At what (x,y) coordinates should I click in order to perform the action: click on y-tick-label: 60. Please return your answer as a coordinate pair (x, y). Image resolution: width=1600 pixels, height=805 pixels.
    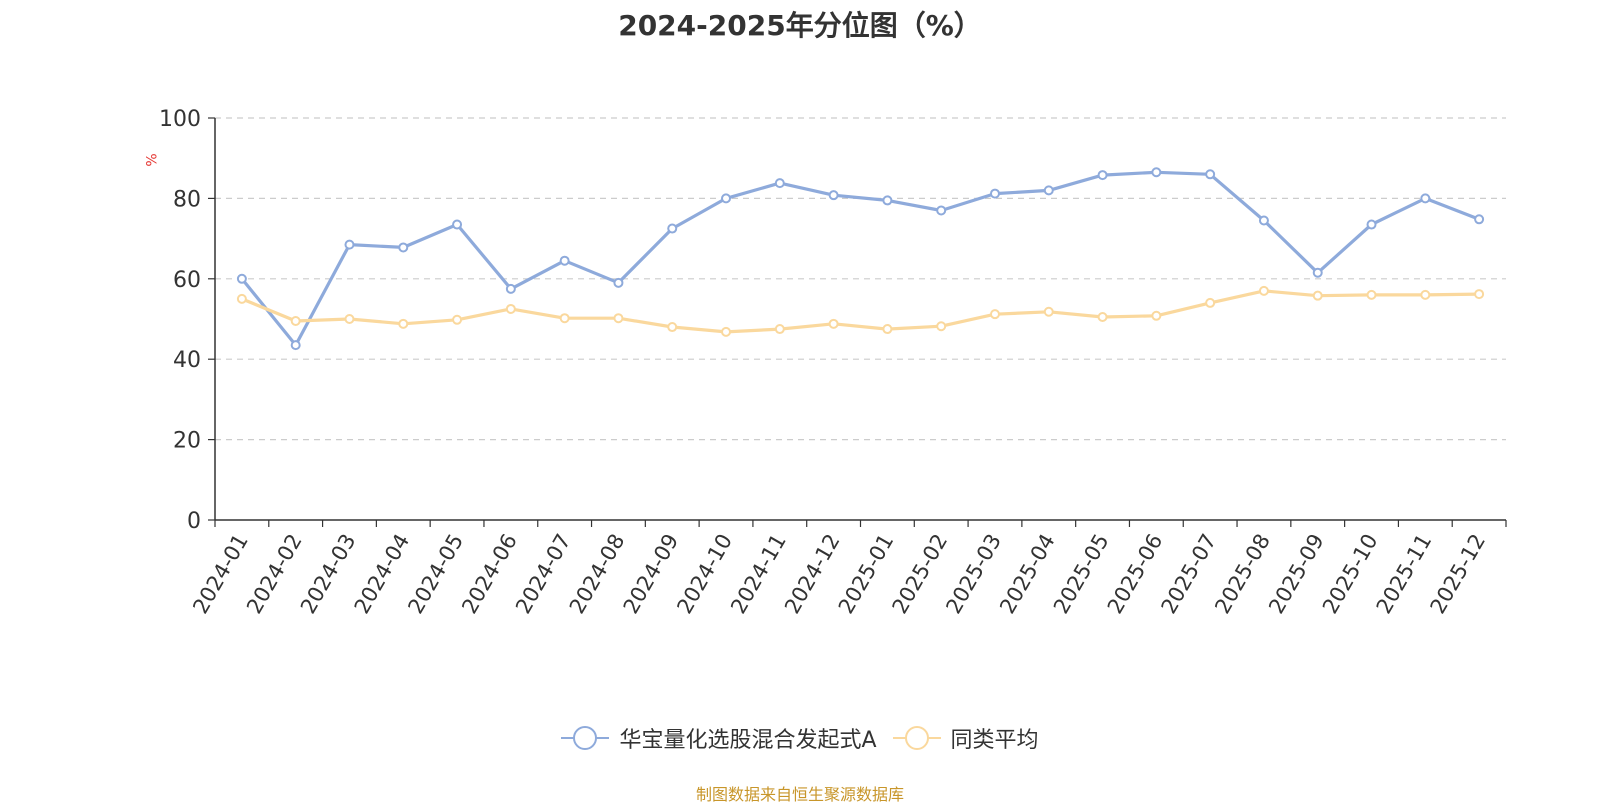
    Looking at the image, I should click on (187, 280).